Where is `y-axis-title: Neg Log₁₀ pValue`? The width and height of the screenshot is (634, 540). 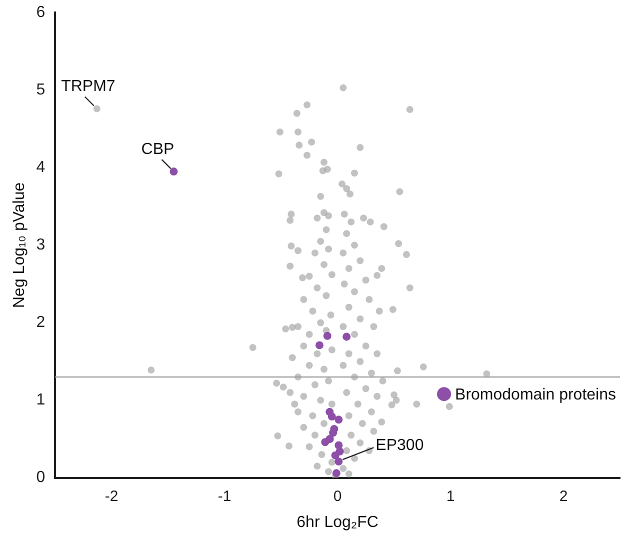
y-axis-title: Neg Log₁₀ pValue is located at coordinates (19, 245).